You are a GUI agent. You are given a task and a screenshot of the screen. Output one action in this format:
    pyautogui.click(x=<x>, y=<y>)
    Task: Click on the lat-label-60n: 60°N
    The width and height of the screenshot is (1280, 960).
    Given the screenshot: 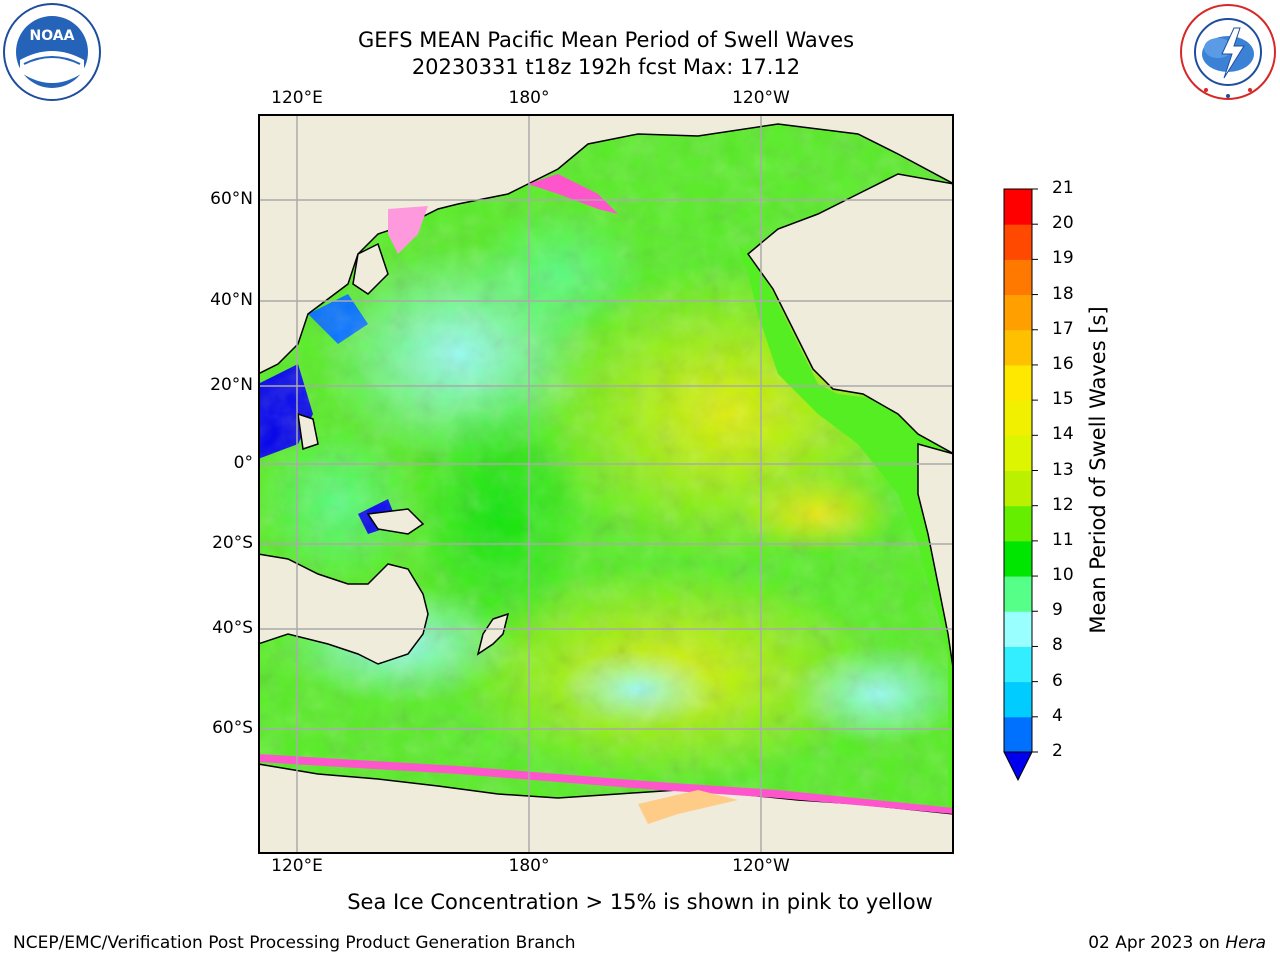 What is the action you would take?
    pyautogui.click(x=231, y=199)
    